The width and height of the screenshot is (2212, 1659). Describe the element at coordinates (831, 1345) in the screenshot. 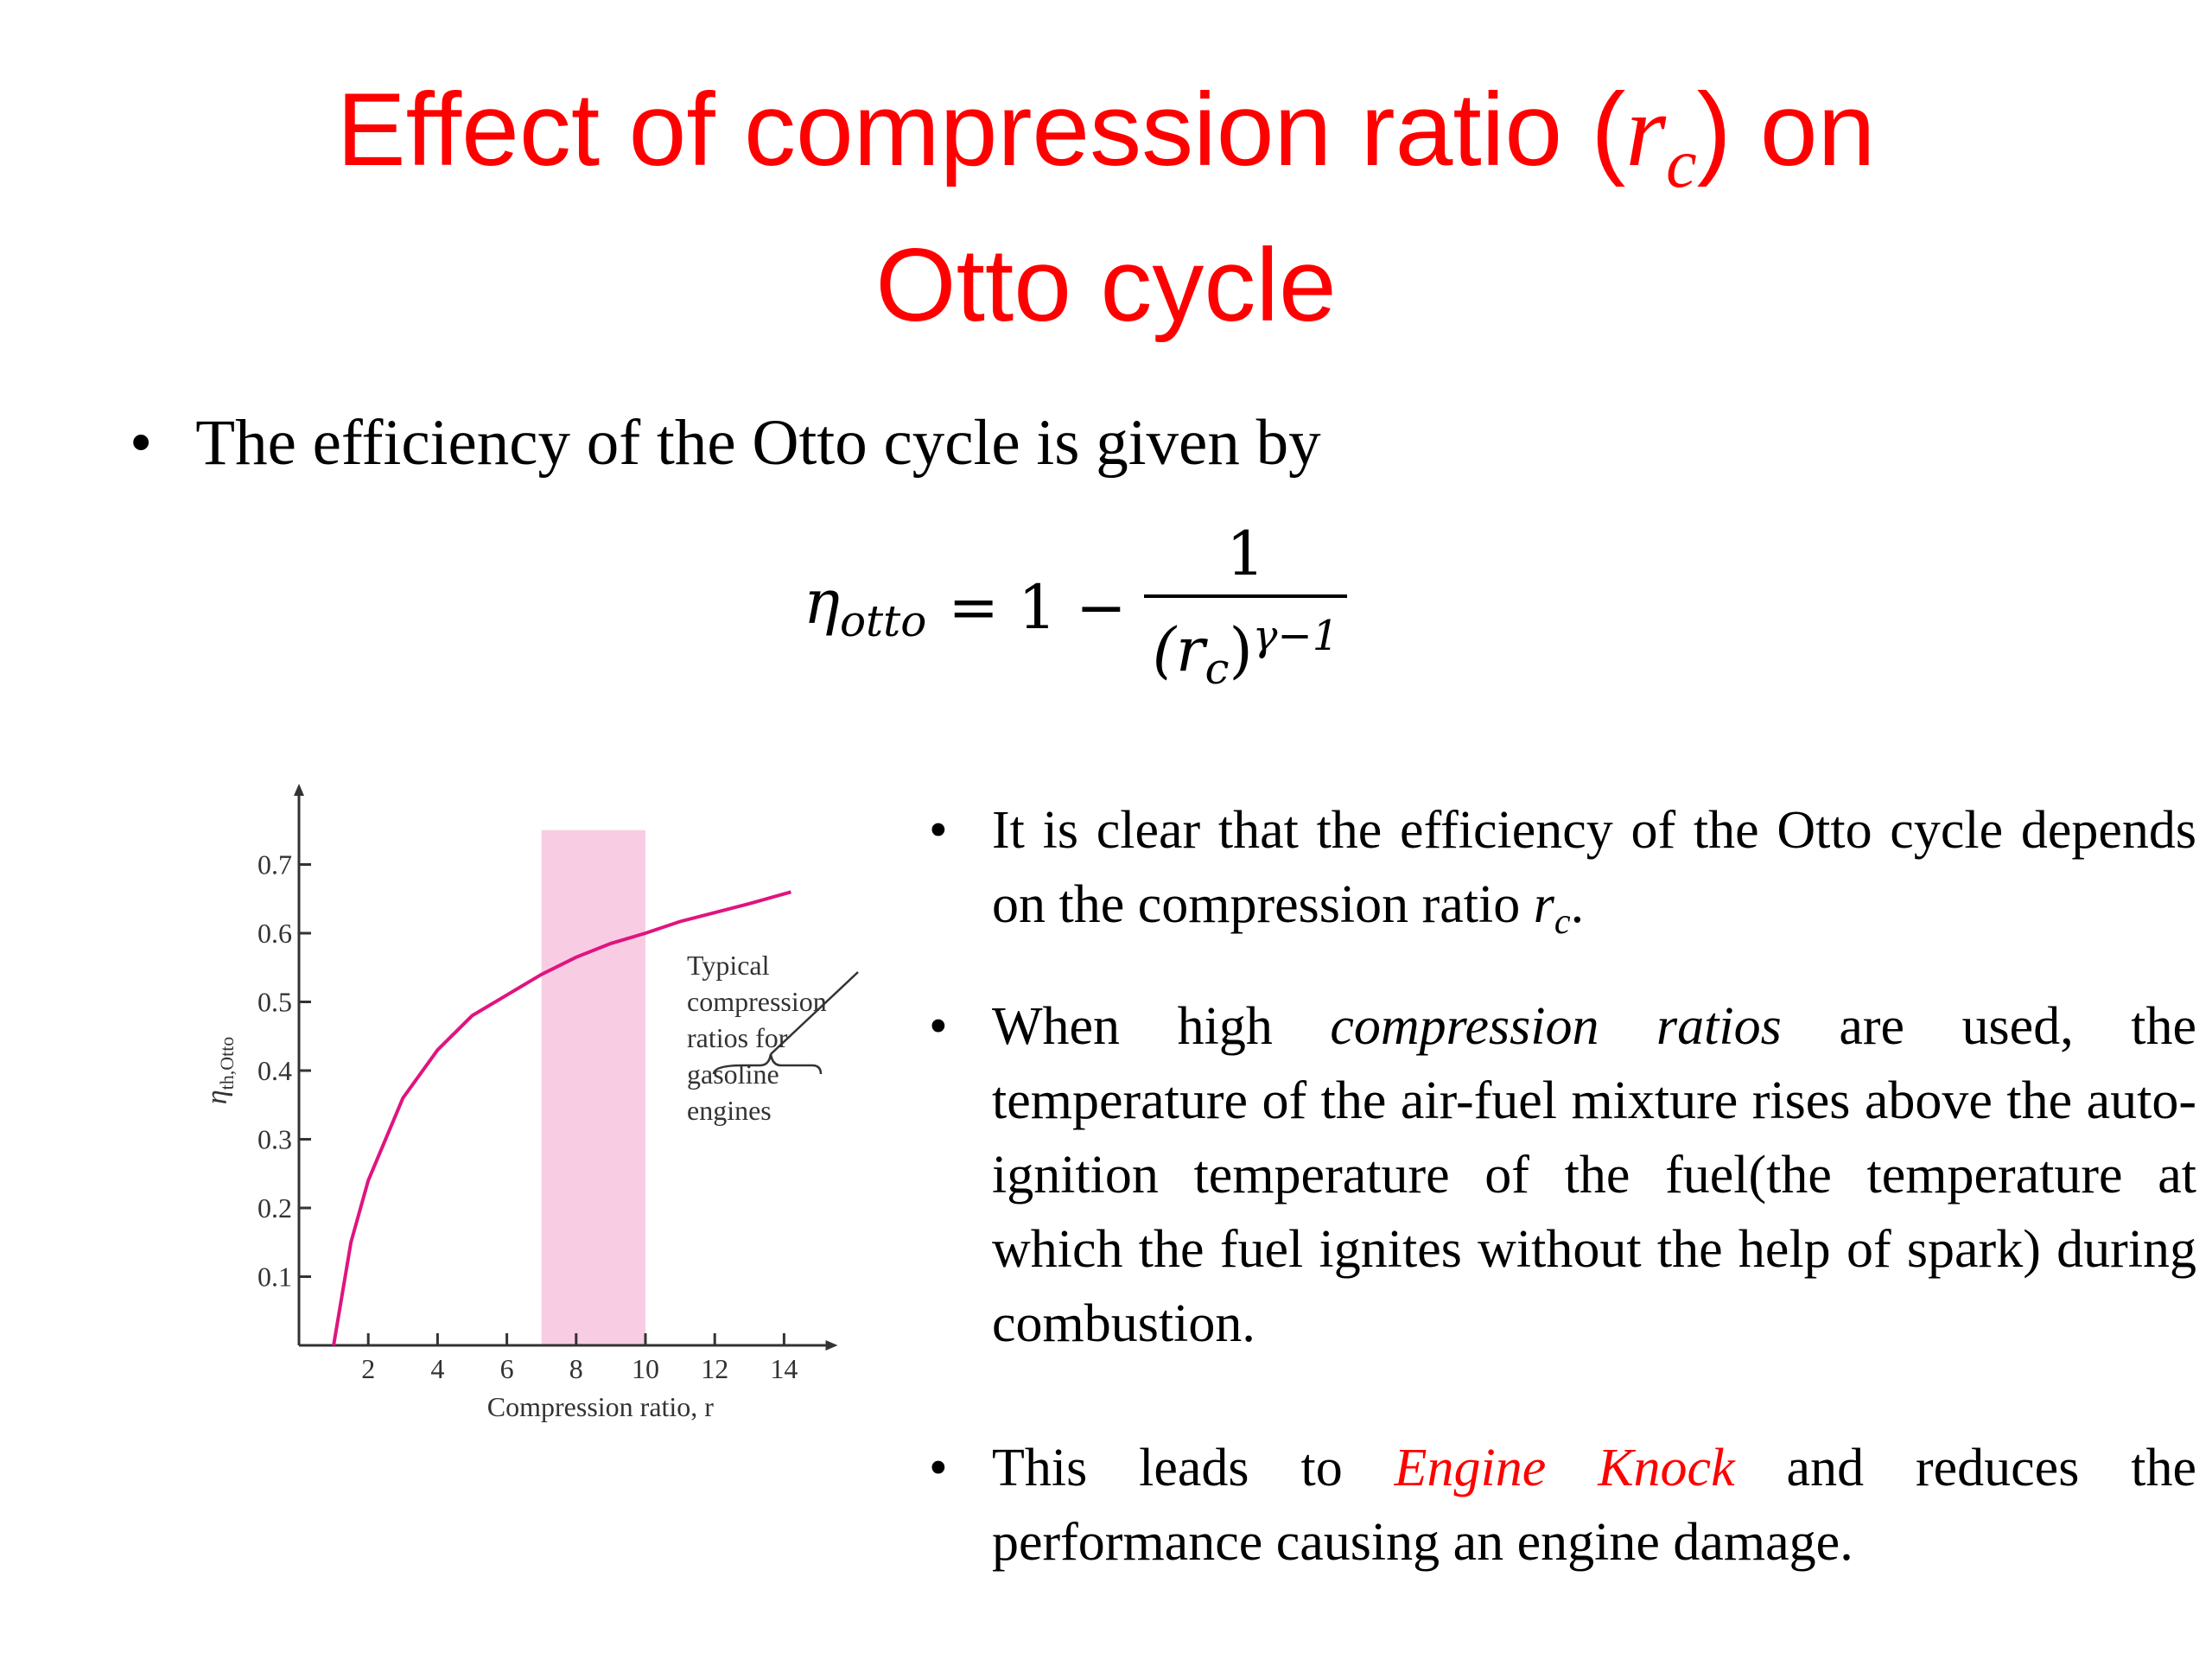

I see `x-arrow` at that location.